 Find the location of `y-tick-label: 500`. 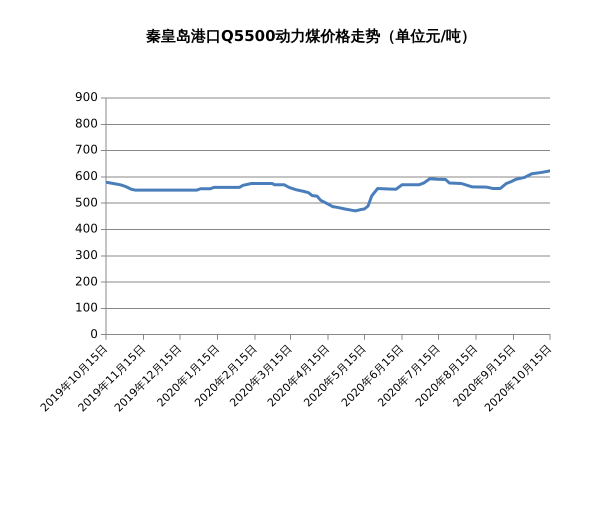

y-tick-label: 500 is located at coordinates (86, 202).